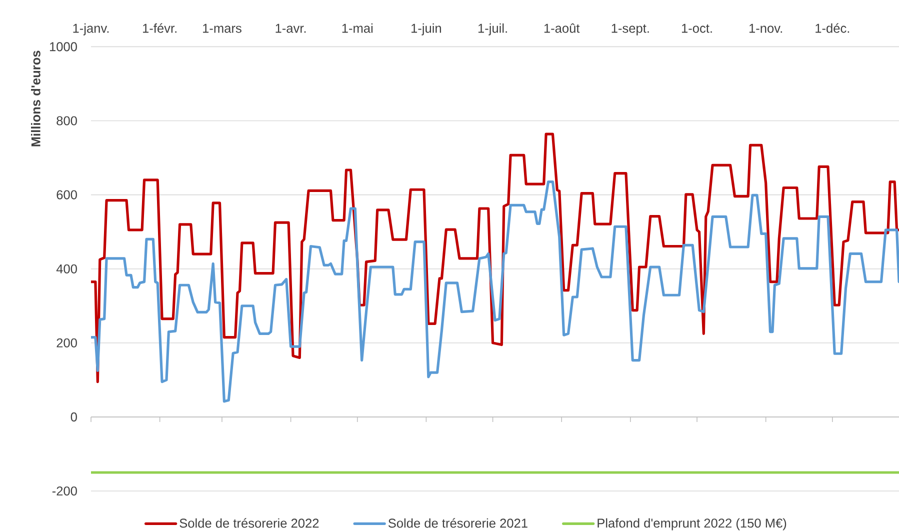  What do you see at coordinates (63, 47) in the screenshot?
I see `y-tick-label: 1000` at bounding box center [63, 47].